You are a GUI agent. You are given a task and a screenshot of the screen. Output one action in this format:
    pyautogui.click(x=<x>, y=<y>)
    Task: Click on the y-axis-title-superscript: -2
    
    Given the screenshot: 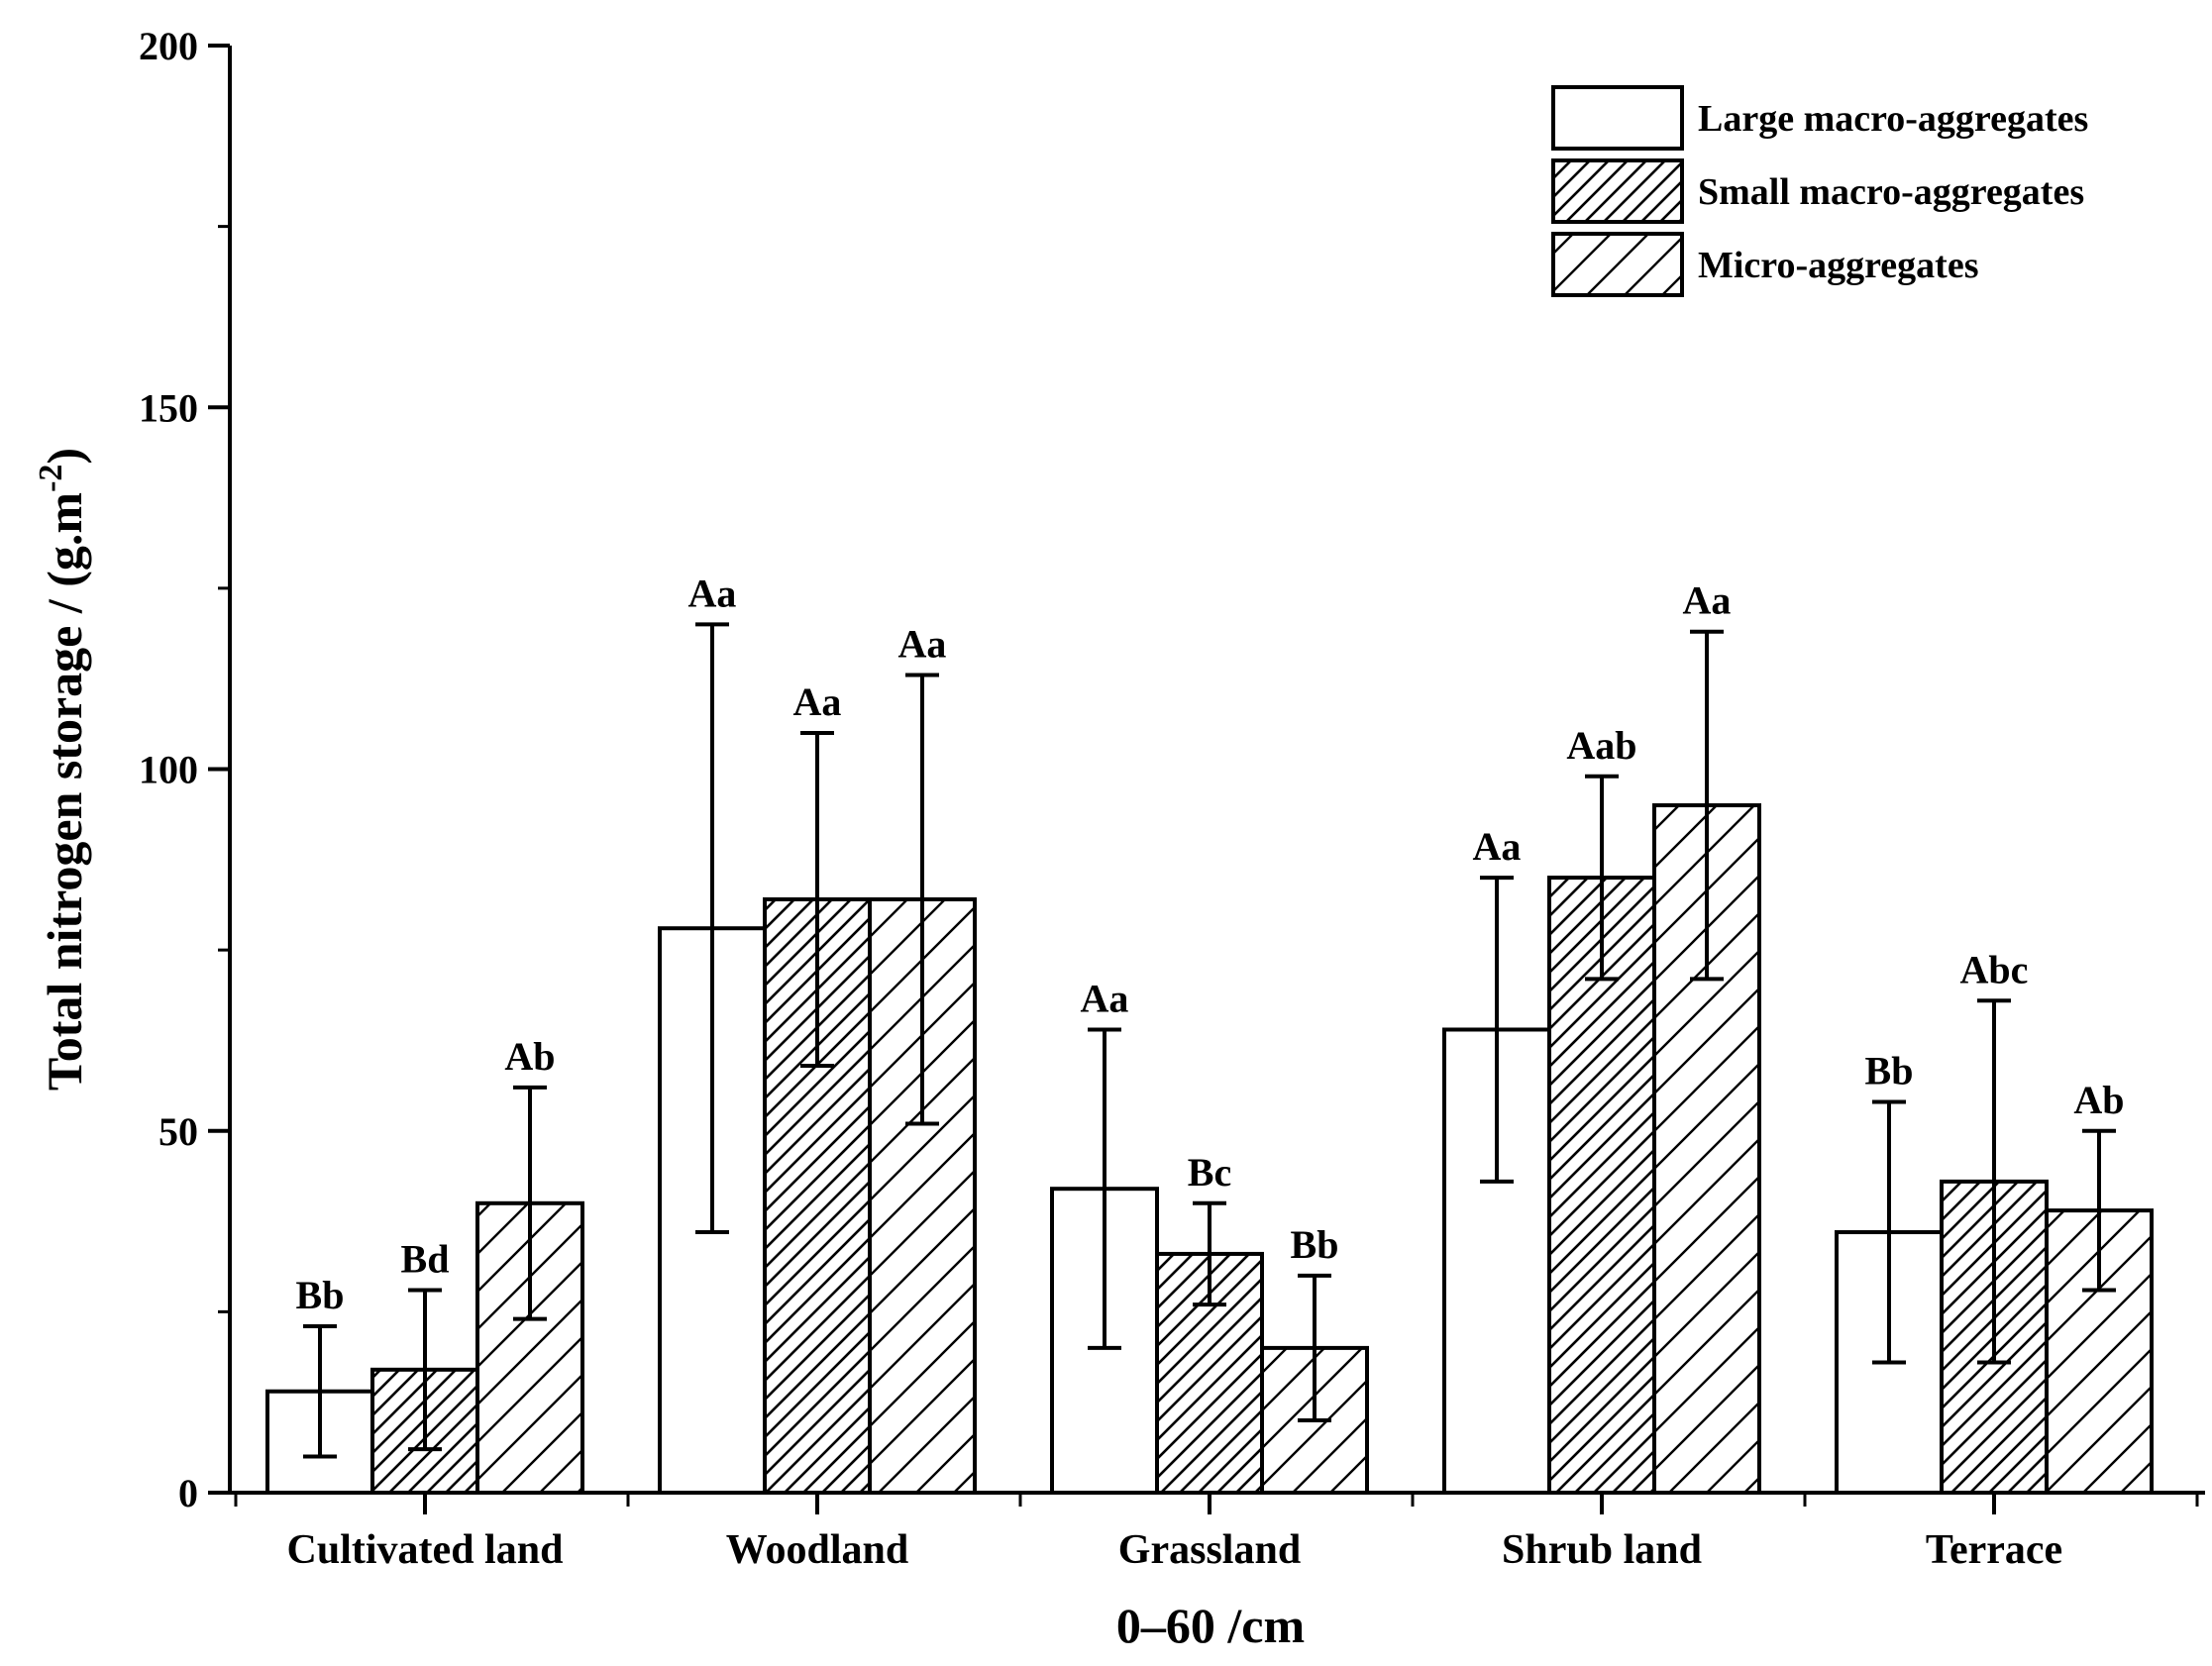 What is the action you would take?
    pyautogui.click(x=51, y=478)
    